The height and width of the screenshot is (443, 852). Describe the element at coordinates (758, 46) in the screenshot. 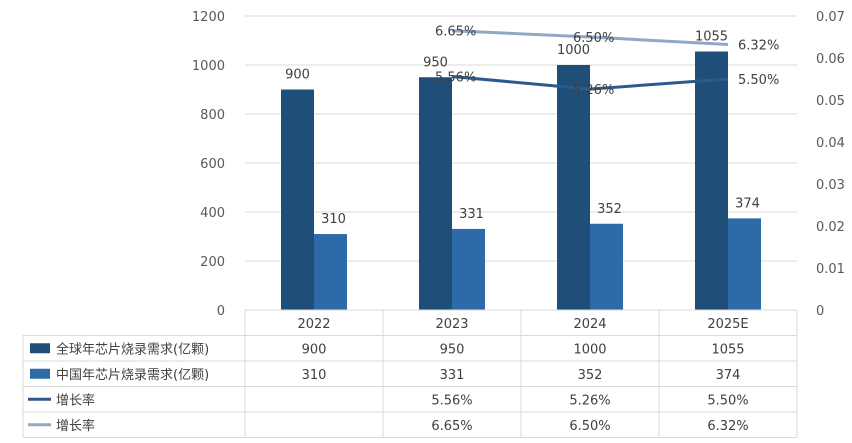

I see `line-data-label: 6.32%` at that location.